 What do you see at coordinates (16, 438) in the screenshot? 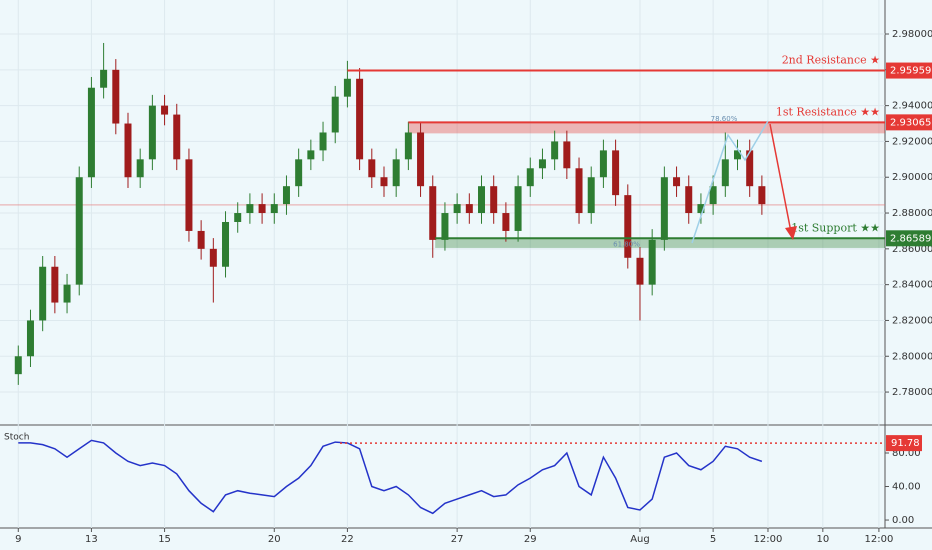
I see `stoch-title: Stoch` at bounding box center [16, 438].